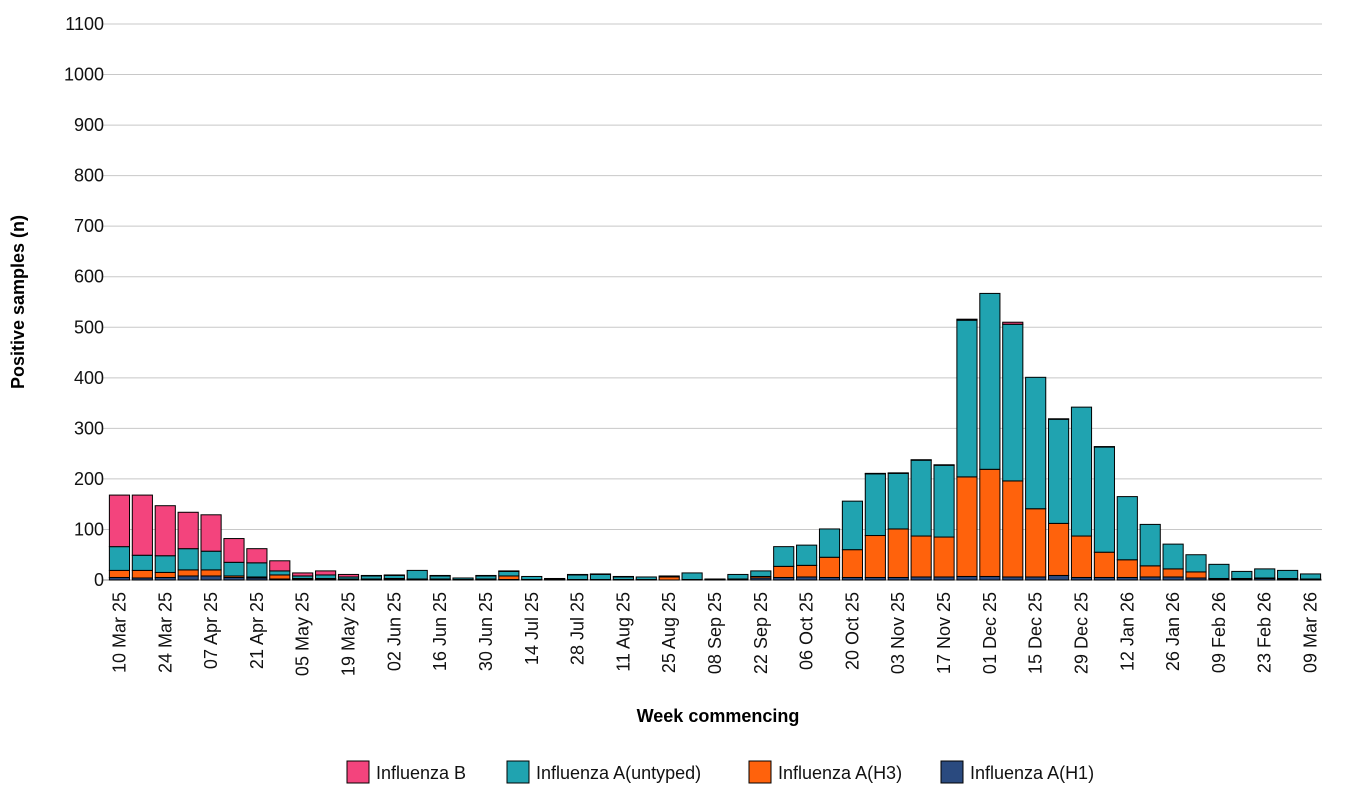 Image resolution: width=1352 pixels, height=791 pixels. Describe the element at coordinates (84, 302) in the screenshot. I see `y-axis-tick-labels: 0 100 200 300 400 500 600 700 800 900 1000 1100` at that location.